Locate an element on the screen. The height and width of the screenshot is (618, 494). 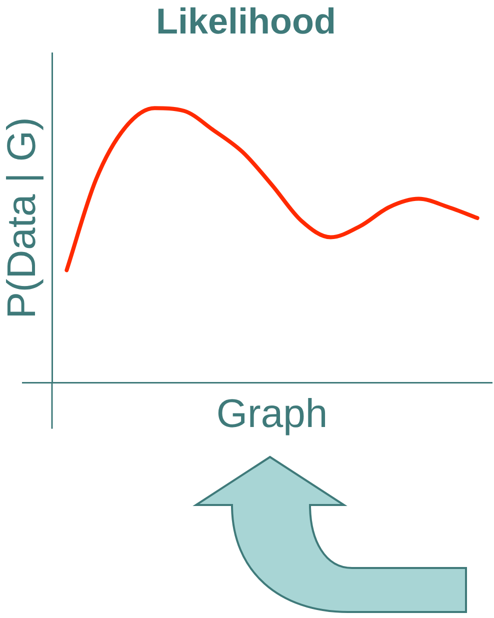
x-axis-title: Graph is located at coordinates (272, 414).